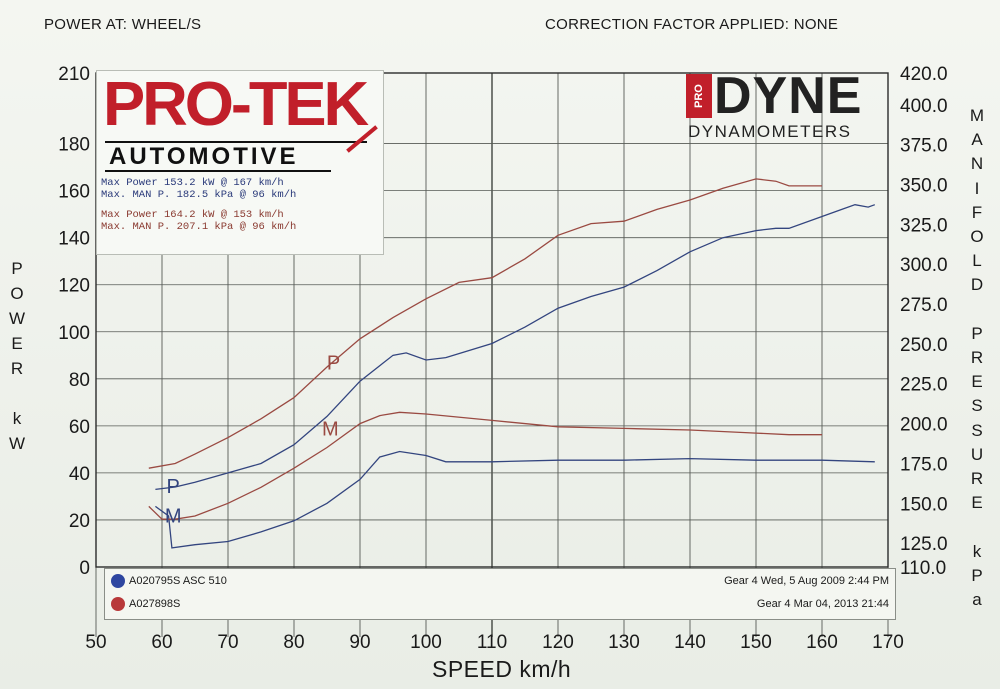 The width and height of the screenshot is (1000, 689). Describe the element at coordinates (236, 142) in the screenshot. I see `protek-logo-rule` at that location.